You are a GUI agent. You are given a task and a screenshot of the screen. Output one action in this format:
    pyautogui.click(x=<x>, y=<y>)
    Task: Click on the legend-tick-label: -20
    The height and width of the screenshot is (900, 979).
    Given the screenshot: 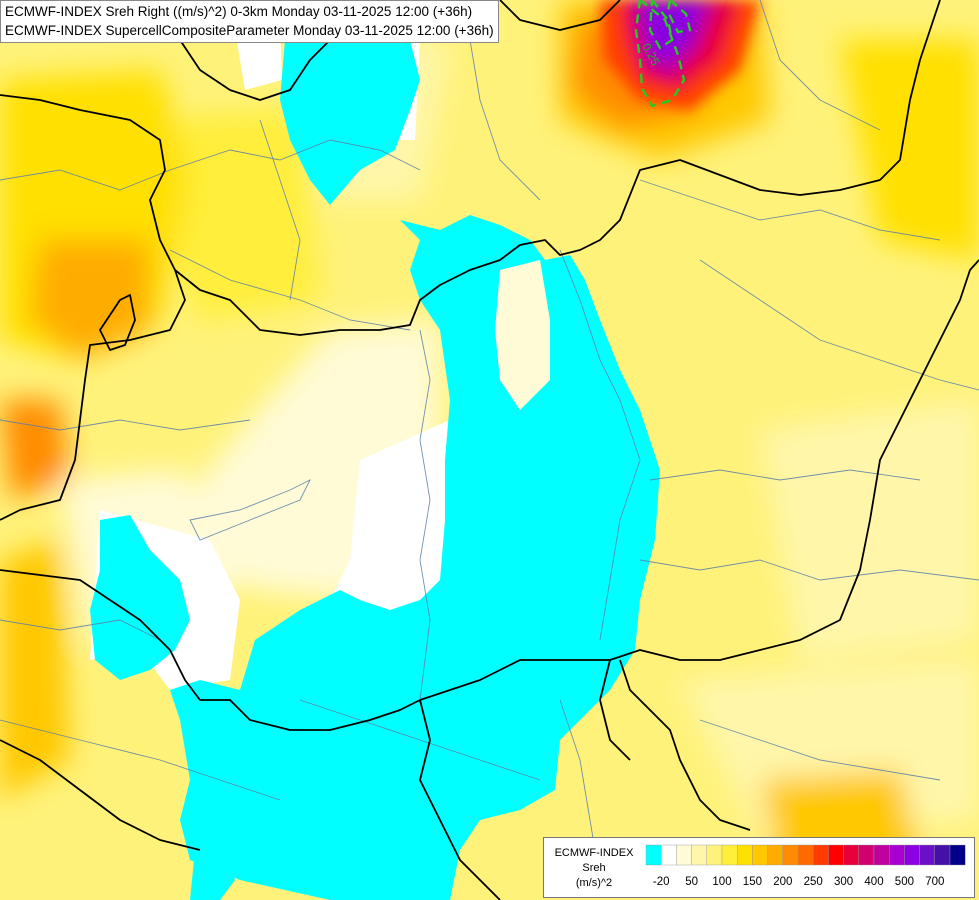 What is the action you would take?
    pyautogui.click(x=661, y=882)
    